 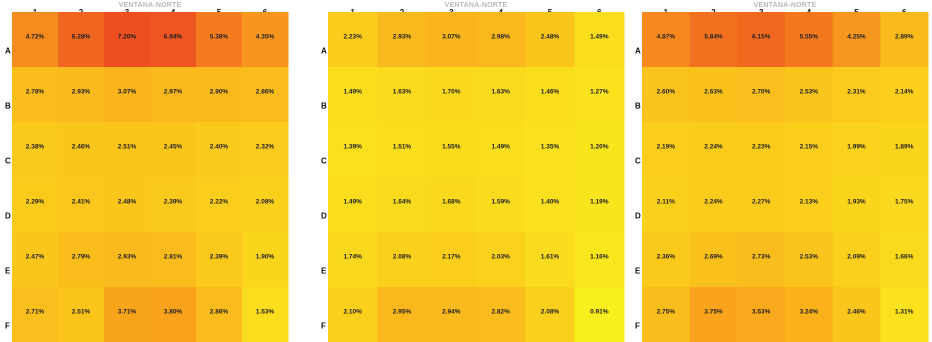 What do you see at coordinates (35, 256) in the screenshot?
I see `cell-value-label: 2.47%` at bounding box center [35, 256].